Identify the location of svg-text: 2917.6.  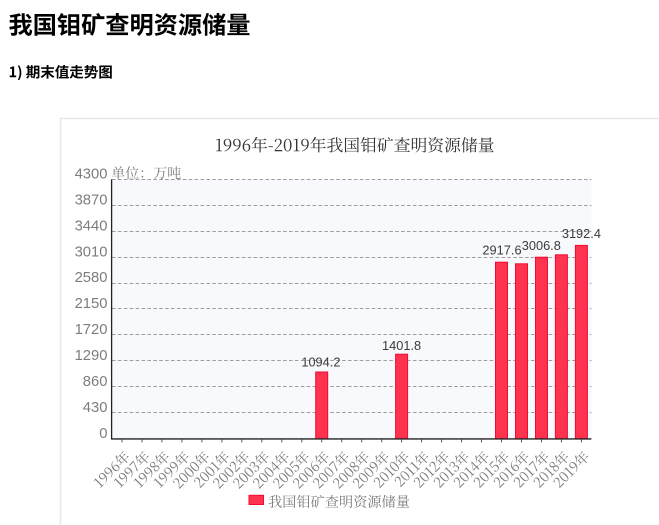
(501, 250).